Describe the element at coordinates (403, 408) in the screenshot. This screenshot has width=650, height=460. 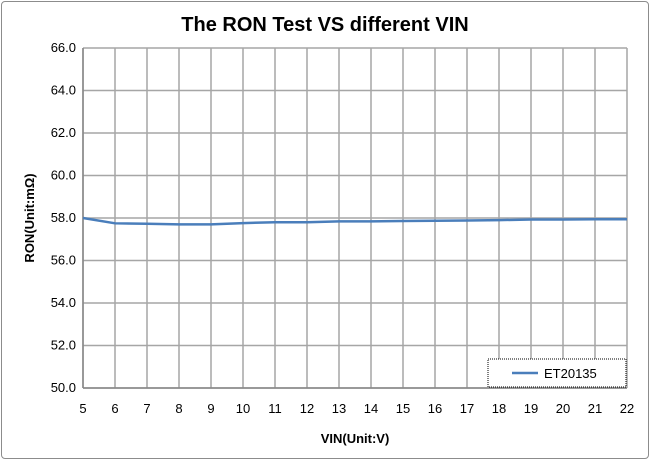
I see `x-tick-label: 15` at that location.